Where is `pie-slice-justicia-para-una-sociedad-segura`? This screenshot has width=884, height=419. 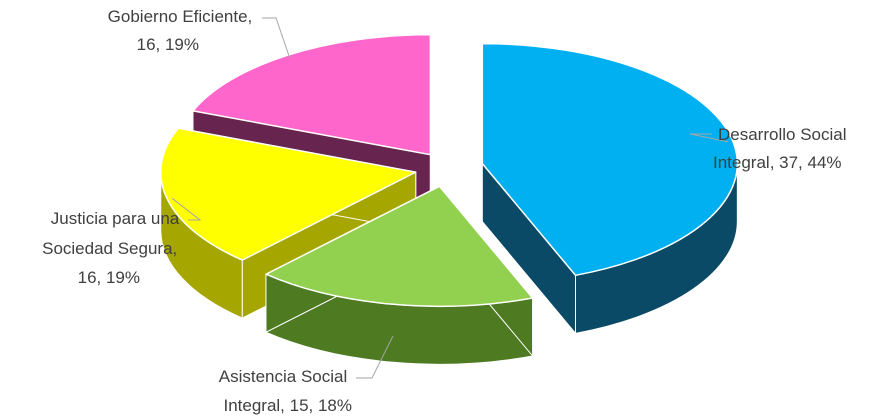
pie-slice-justicia-para-una-sociedad-segura is located at coordinates (288, 194).